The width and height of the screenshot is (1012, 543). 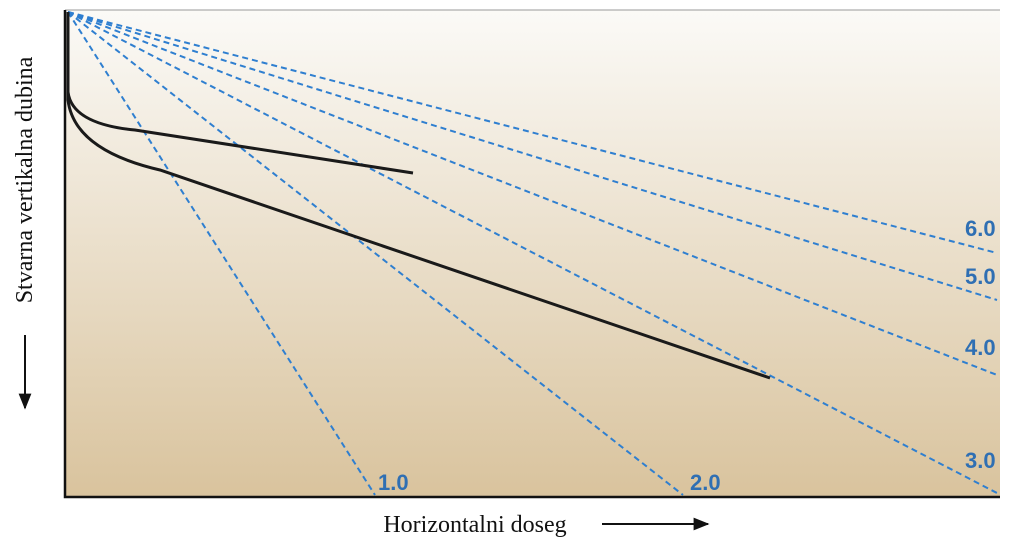 What do you see at coordinates (393, 482) in the screenshot?
I see `ratio-label: 1.0` at bounding box center [393, 482].